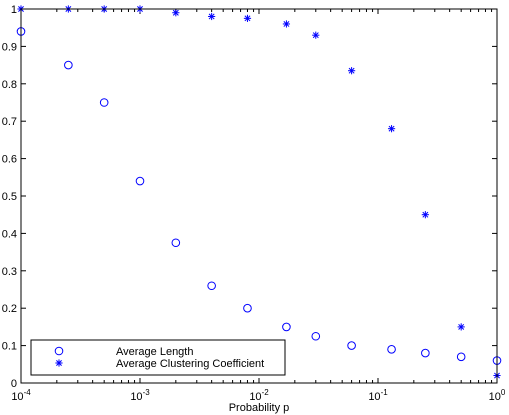 This screenshot has width=509, height=415. Describe the element at coordinates (503, 392) in the screenshot. I see `x-tick-exponent: 0` at that location.